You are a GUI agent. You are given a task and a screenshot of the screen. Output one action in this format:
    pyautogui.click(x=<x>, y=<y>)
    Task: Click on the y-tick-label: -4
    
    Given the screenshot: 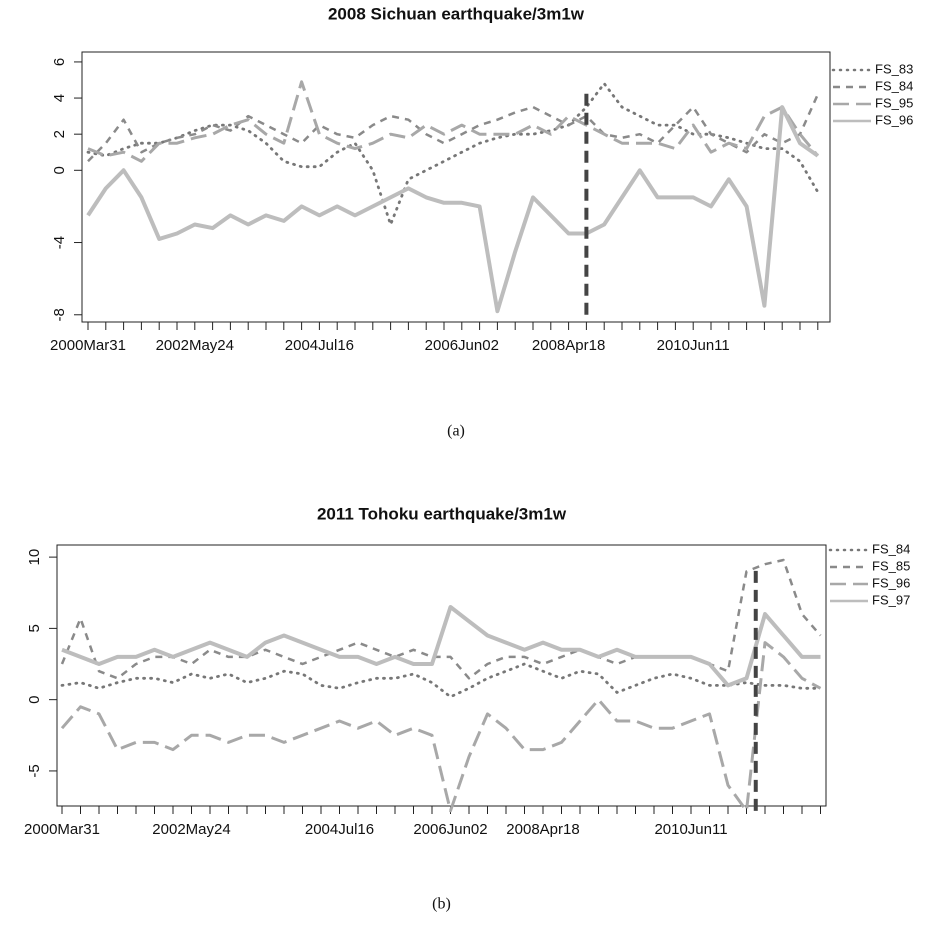 What is the action you would take?
    pyautogui.click(x=59, y=242)
    